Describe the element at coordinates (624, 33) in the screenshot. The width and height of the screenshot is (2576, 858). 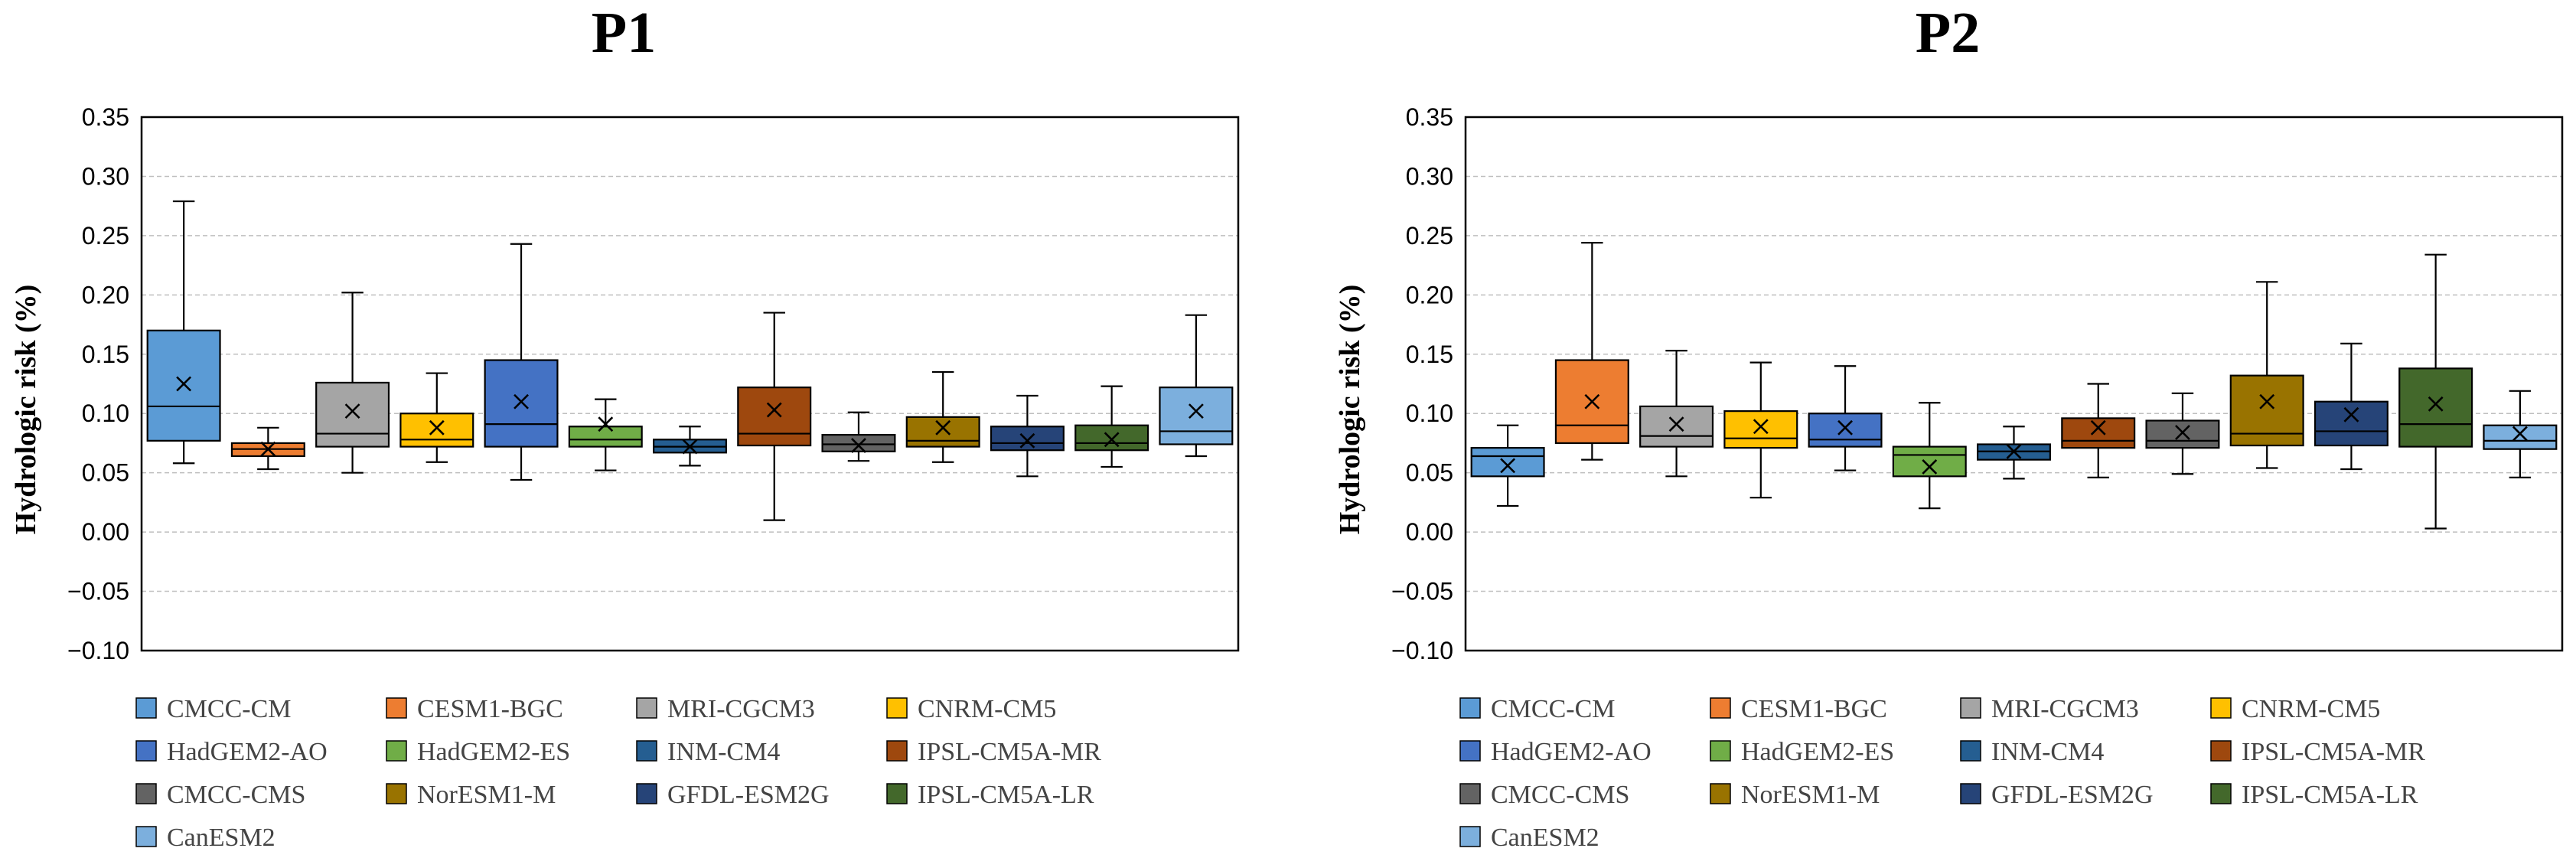
I see `chart-title: P1` at that location.